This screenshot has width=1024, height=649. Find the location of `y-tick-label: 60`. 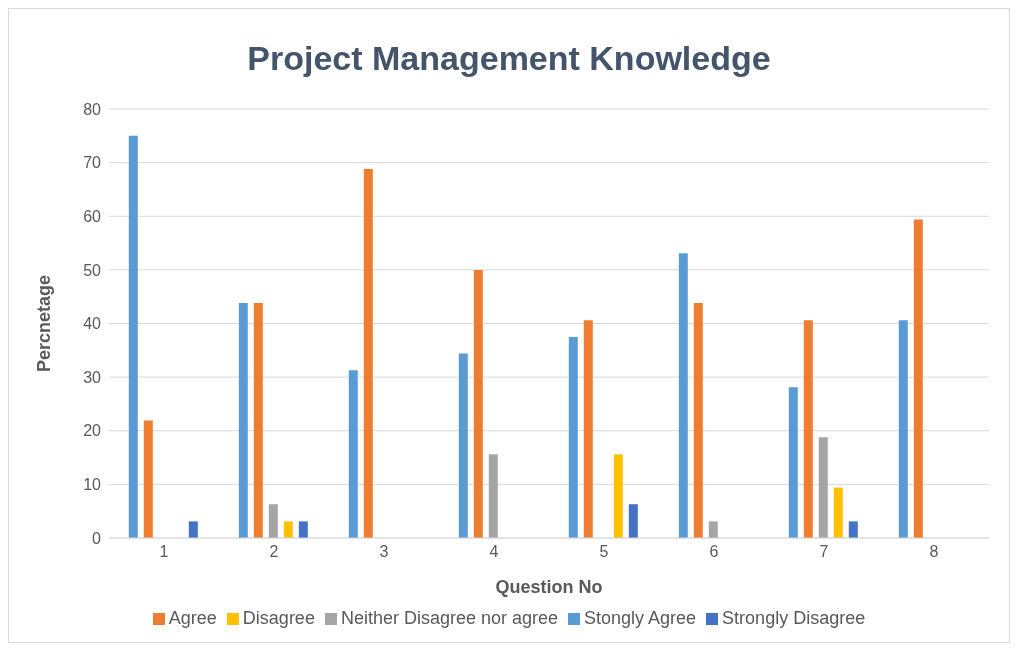

y-tick-label: 60 is located at coordinates (92, 216).